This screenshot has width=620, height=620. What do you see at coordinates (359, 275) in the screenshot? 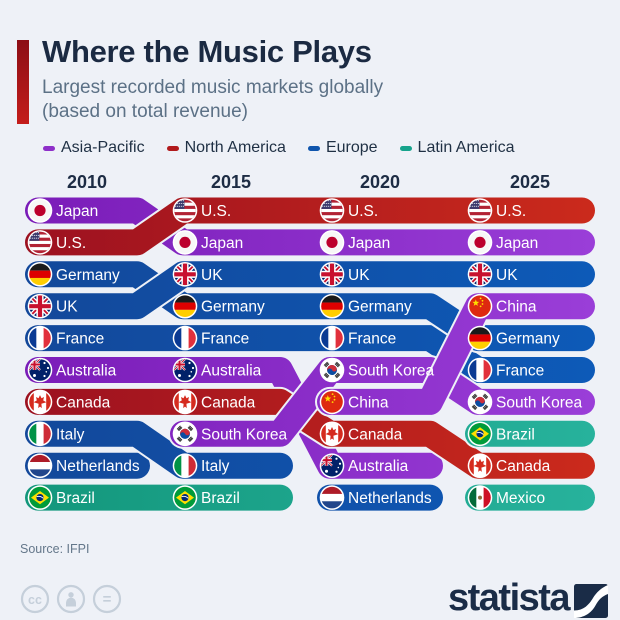
I see `country-label-uk-2020: UK` at bounding box center [359, 275].